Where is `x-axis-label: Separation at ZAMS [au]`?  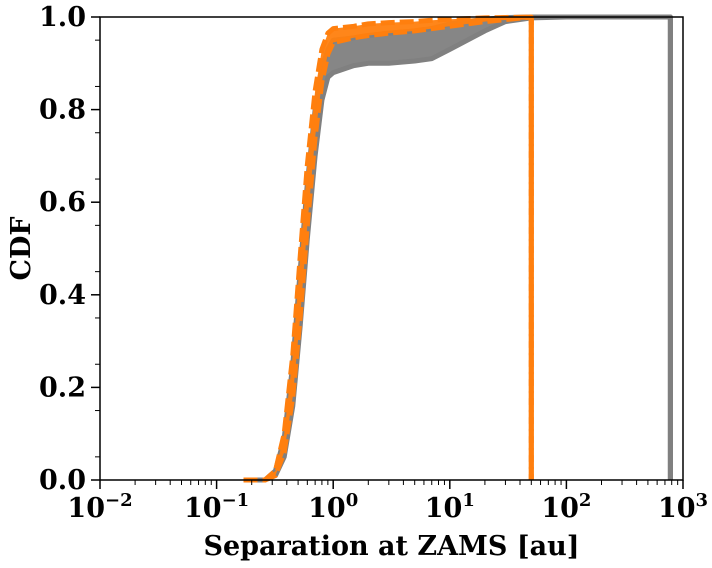 x-axis-label: Separation at ZAMS [au] is located at coordinates (391, 546).